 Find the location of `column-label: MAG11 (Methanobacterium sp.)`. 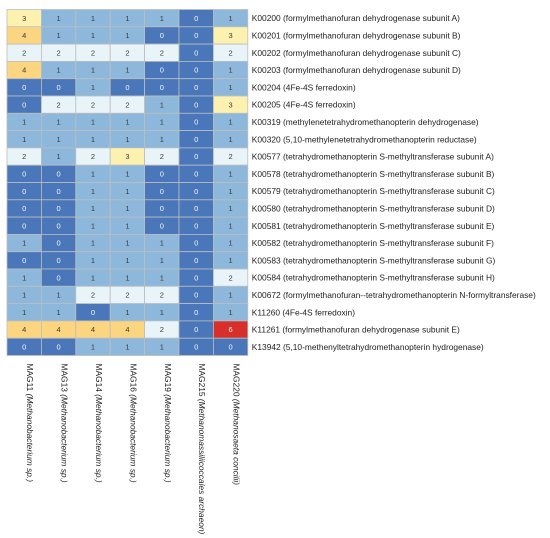

column-label: MAG11 (Methanobacterium sp.) is located at coordinates (30, 423).